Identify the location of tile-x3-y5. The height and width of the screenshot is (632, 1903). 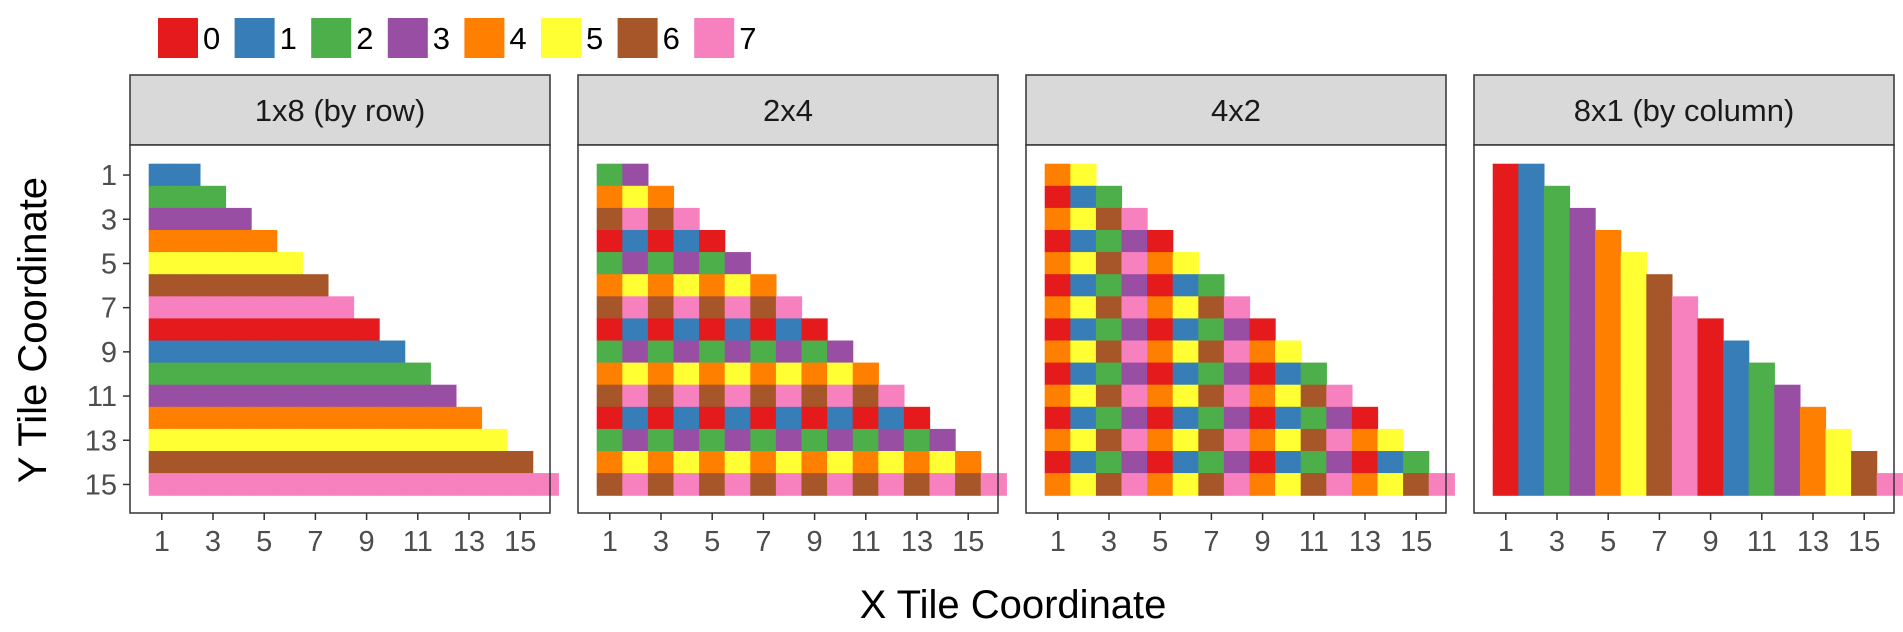
(1134, 263).